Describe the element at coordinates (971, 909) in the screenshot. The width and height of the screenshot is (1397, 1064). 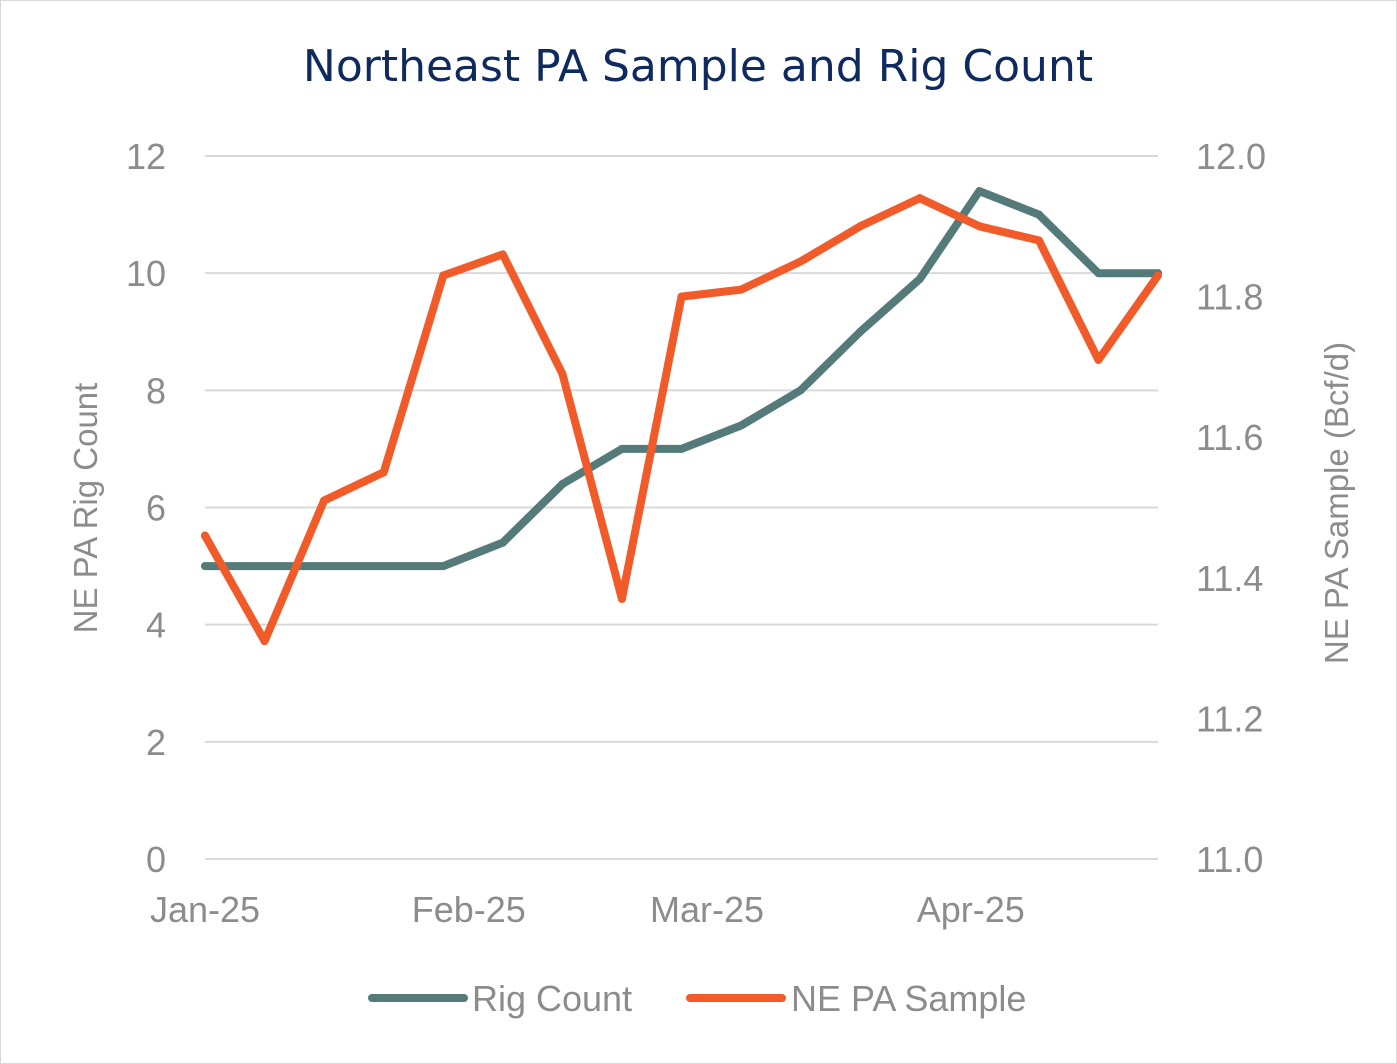
I see `x-tick-label: Apr-25` at that location.